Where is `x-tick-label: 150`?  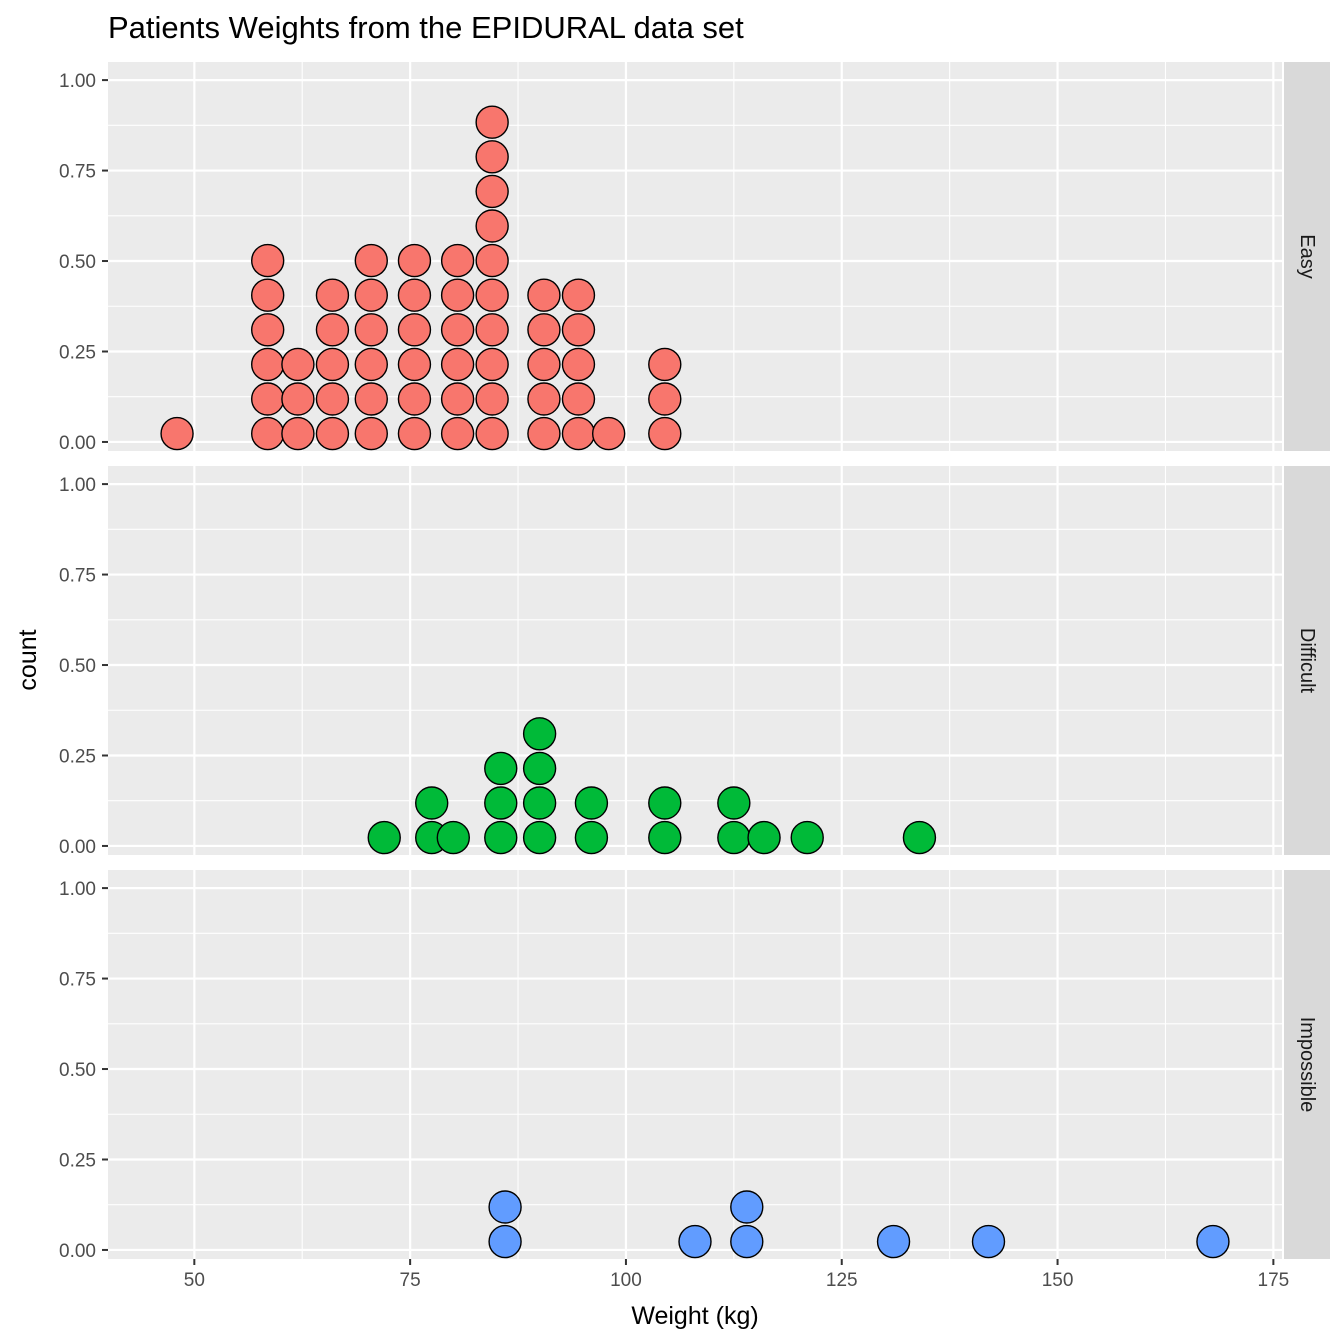 x-tick-label: 150 is located at coordinates (1058, 1280).